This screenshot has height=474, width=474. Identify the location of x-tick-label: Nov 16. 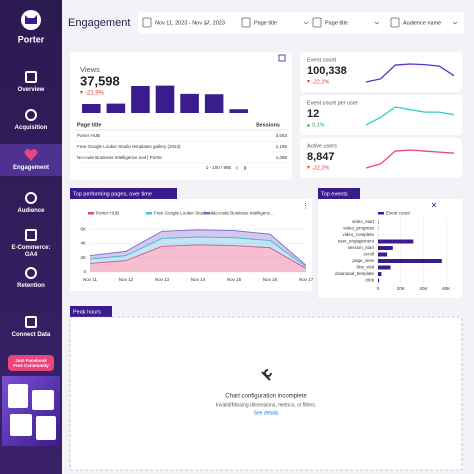
(270, 279).